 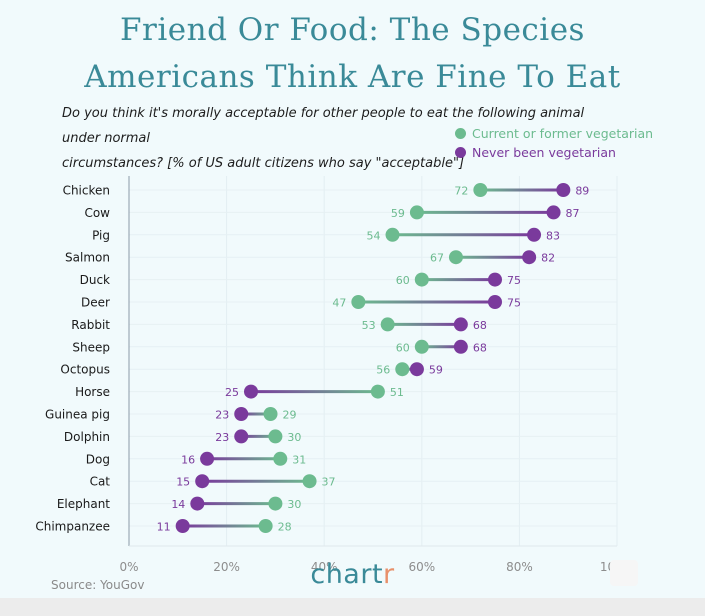 What do you see at coordinates (563, 133) in the screenshot?
I see `legend-label-vegetarian: Current or former vegetarian` at bounding box center [563, 133].